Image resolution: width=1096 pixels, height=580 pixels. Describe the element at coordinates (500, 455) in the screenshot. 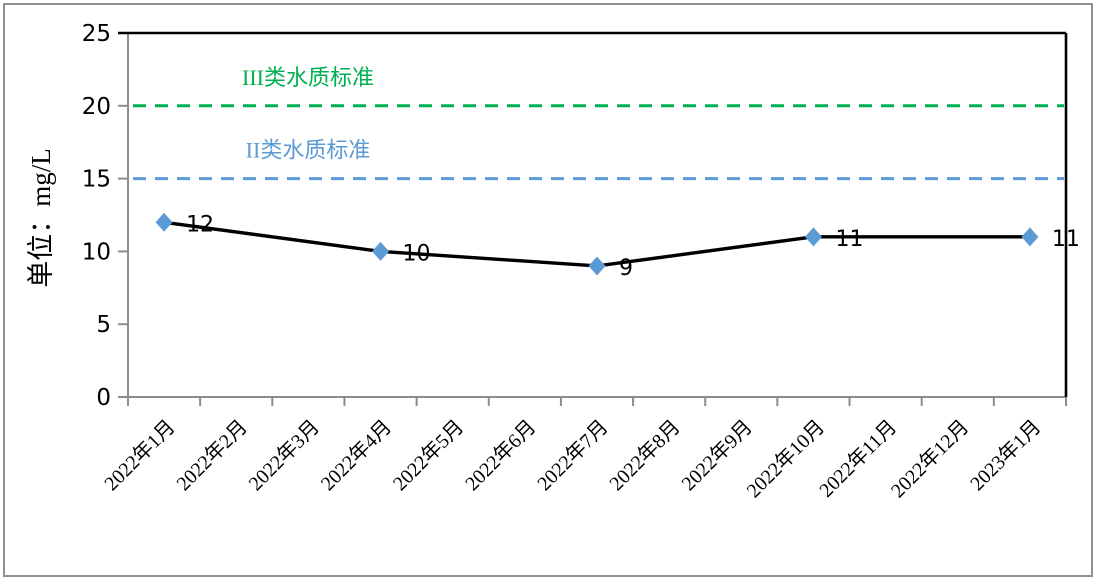

I see `x-axis-tick-label: 2022年6月` at that location.